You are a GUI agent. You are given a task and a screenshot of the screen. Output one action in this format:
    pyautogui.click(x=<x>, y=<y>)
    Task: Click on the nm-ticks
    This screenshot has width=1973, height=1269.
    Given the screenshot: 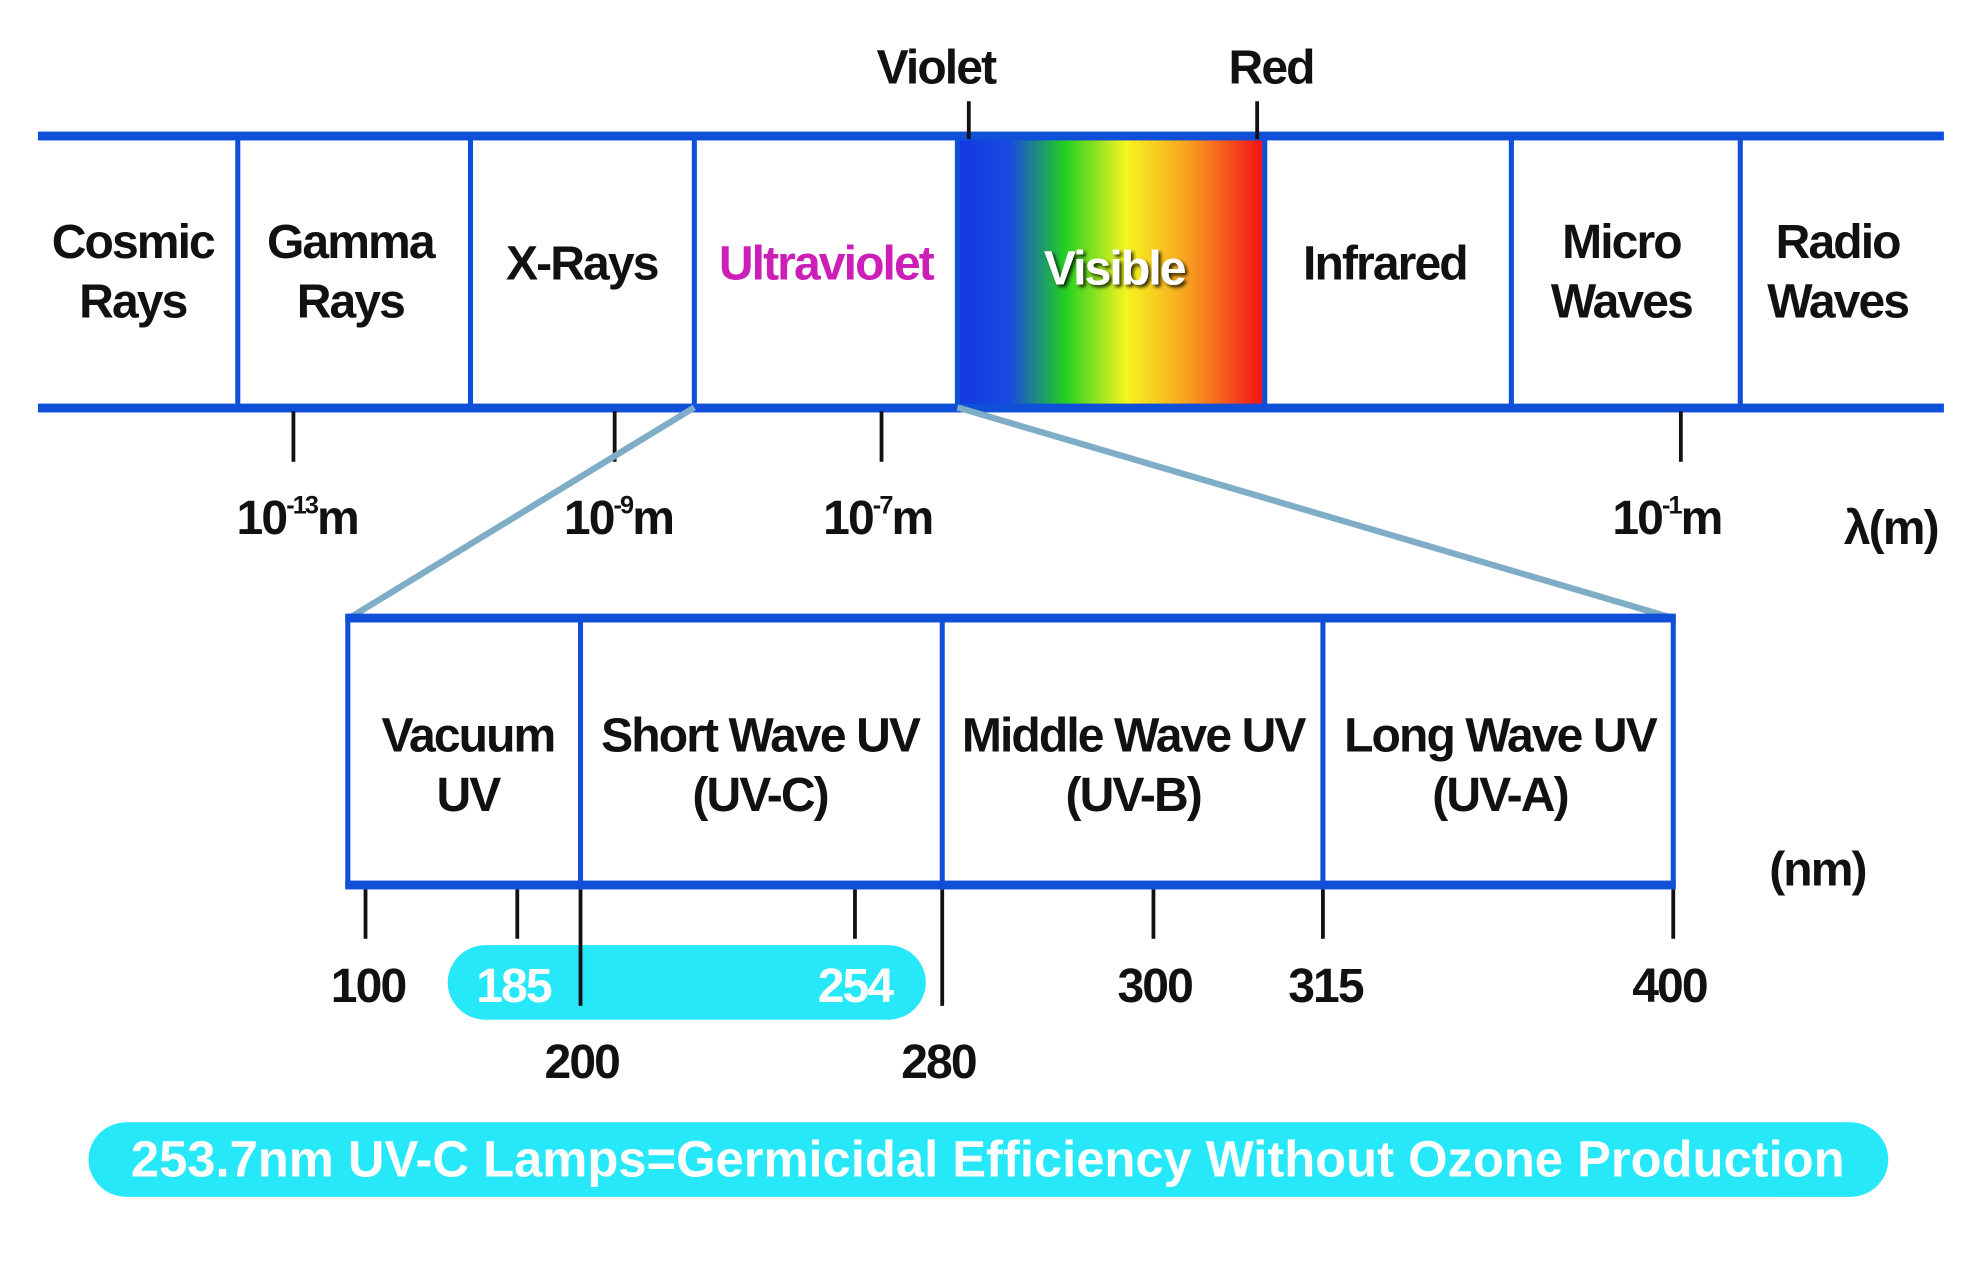 What is the action you would take?
    pyautogui.click(x=1019, y=947)
    